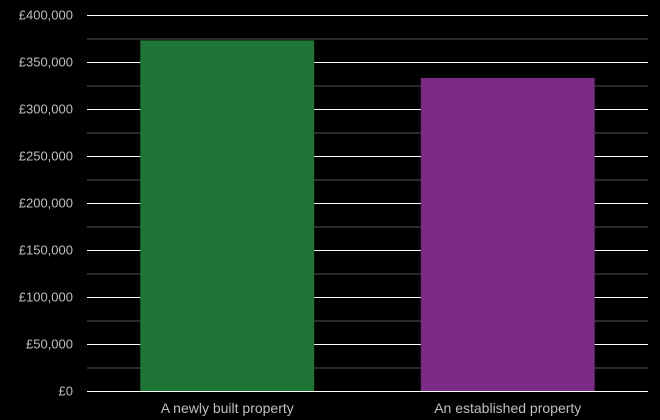 The image size is (660, 420). I want to click on y-tick-label: £50,000, so click(49, 344).